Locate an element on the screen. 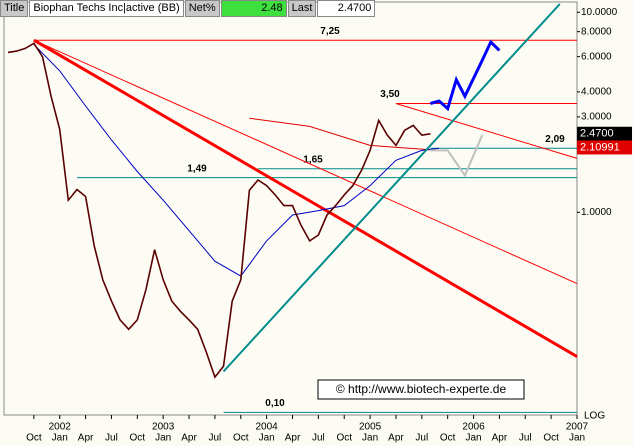  last-value: 2.4700 is located at coordinates (346, 8).